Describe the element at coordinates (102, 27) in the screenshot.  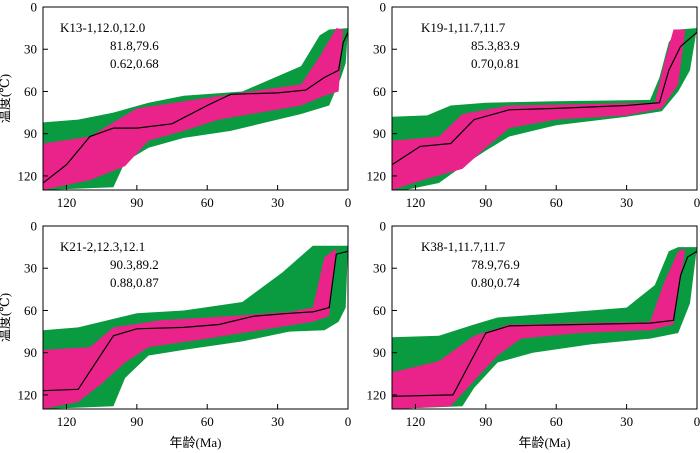
I see `sample-annotation-line: K13-1,12.0,12.0` at that location.